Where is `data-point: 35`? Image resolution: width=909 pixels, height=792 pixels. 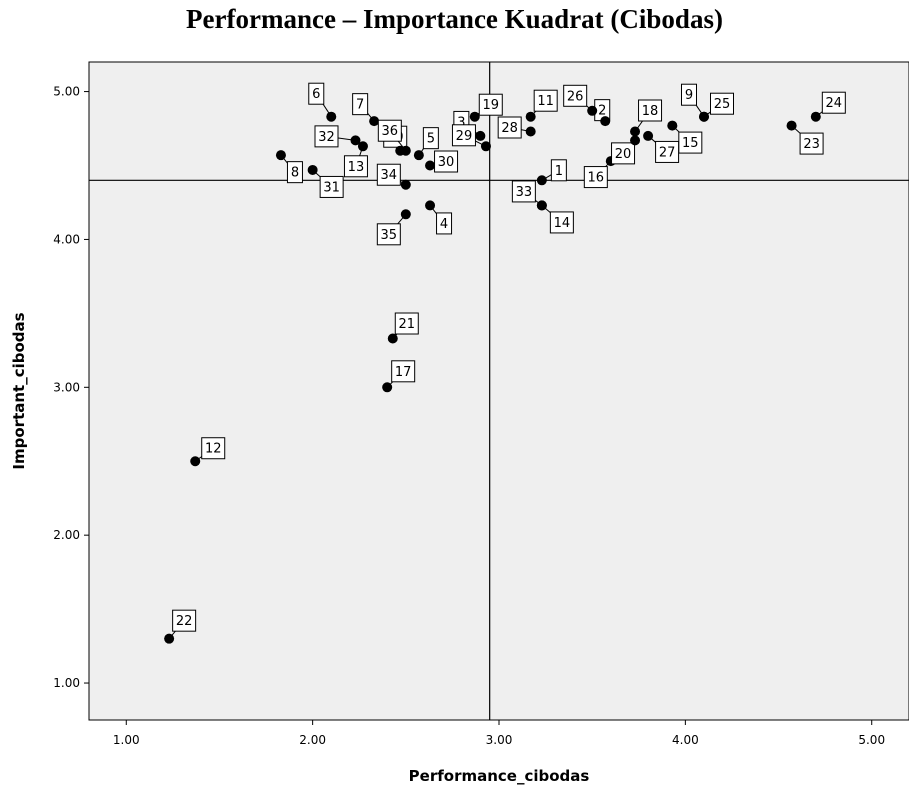 data-point: 35 is located at coordinates (393, 227).